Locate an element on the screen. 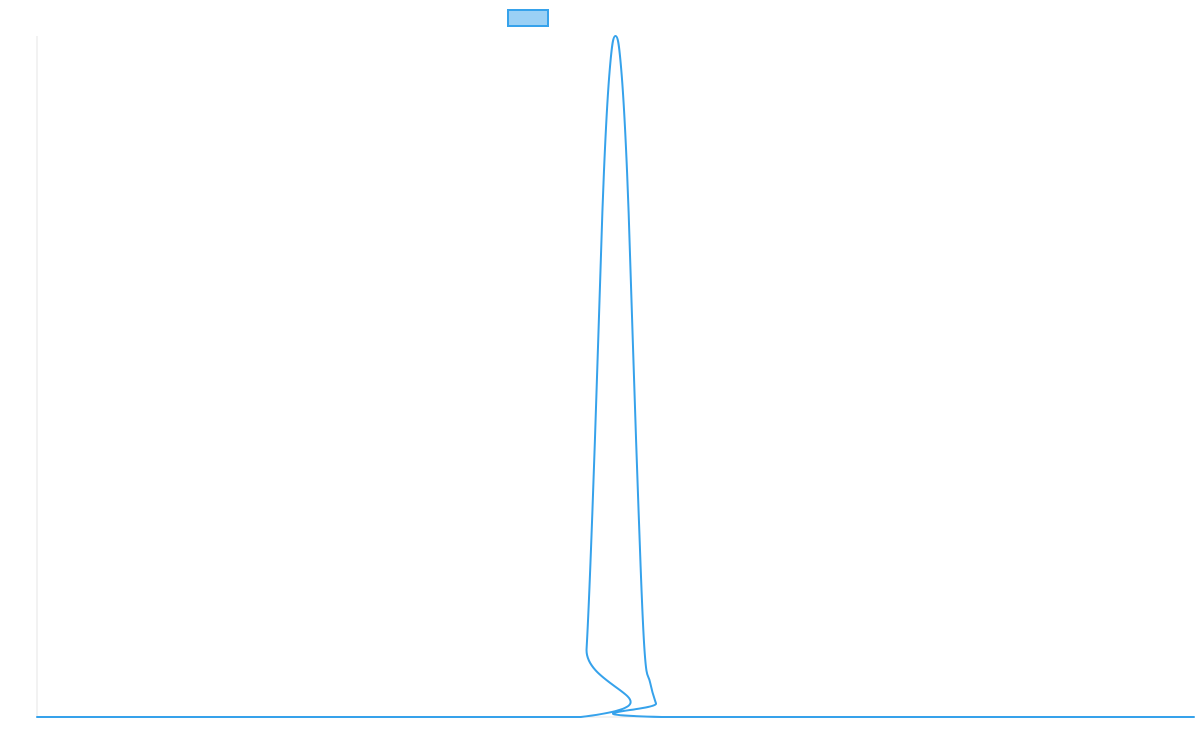  legend is located at coordinates (528, 18).